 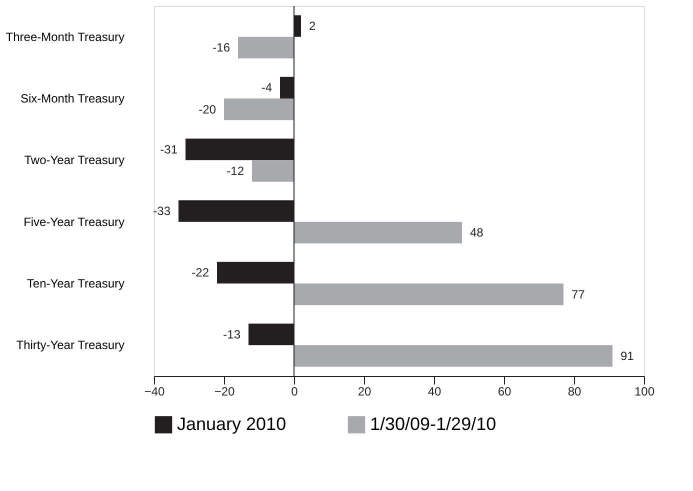 I want to click on data-label: 77, so click(x=579, y=294).